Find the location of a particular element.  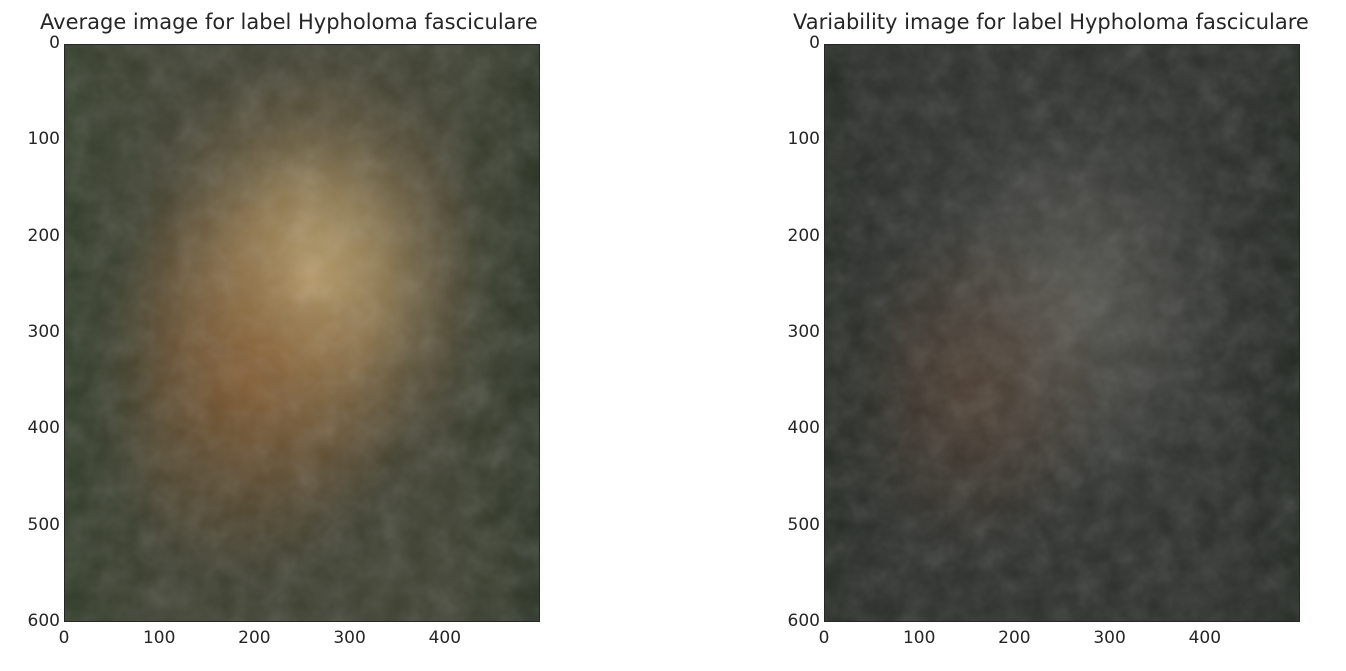

average-image-x-tick-label: 300 is located at coordinates (349, 638).